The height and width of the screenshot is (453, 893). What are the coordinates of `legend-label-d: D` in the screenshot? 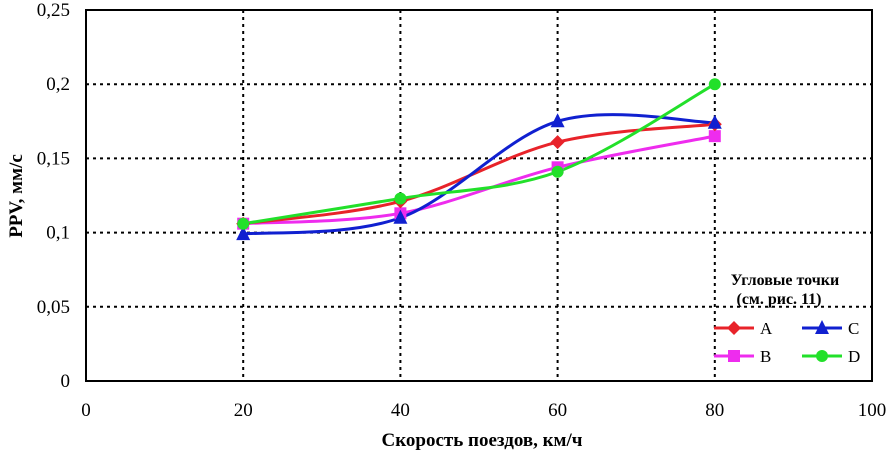 It's located at (854, 356).